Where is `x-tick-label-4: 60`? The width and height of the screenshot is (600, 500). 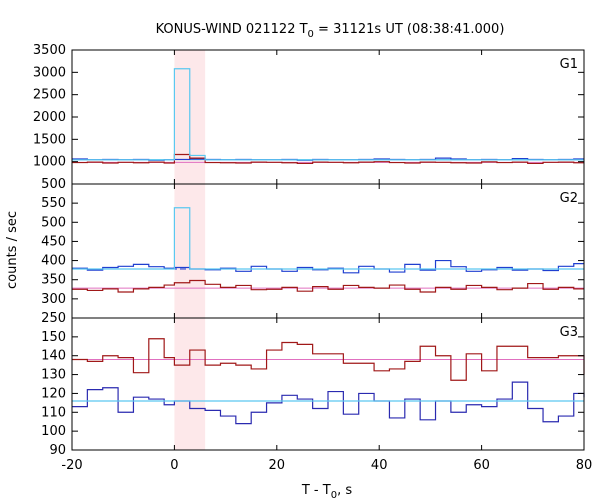 x-tick-label-4: 60 is located at coordinates (481, 465).